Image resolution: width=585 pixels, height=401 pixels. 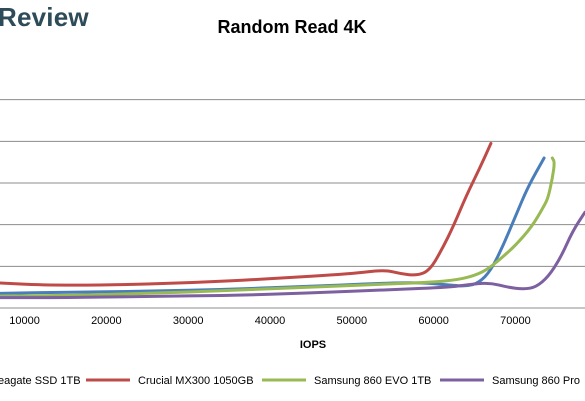 I want to click on legend-label-seagate-ssd-1tb: eagate SSD 1TB, so click(x=40, y=381).